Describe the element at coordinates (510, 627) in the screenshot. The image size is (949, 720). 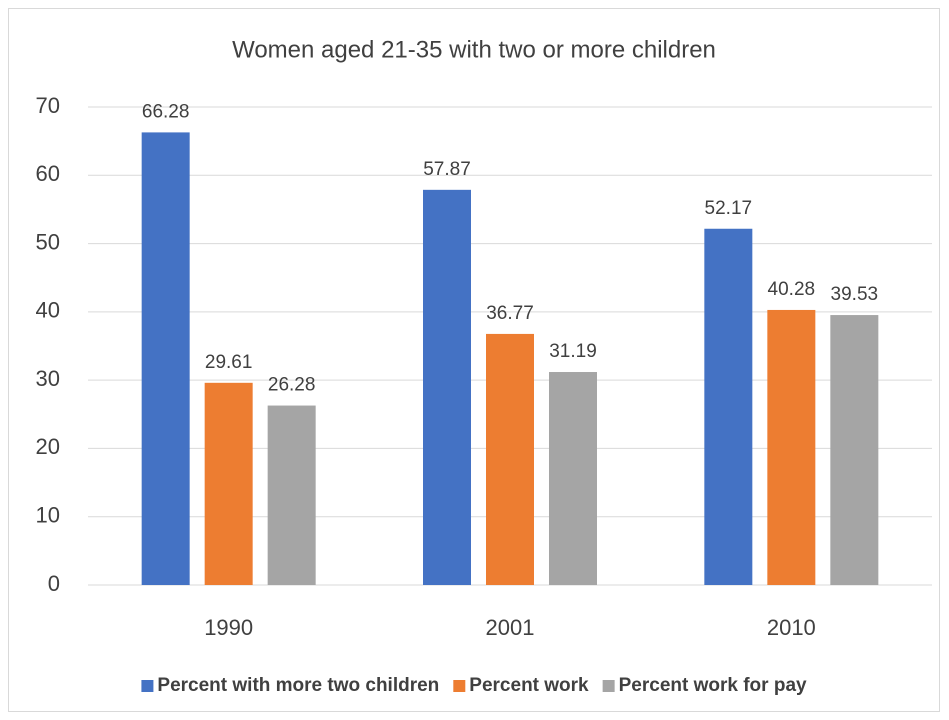
I see `x-tick-label: 2001` at that location.